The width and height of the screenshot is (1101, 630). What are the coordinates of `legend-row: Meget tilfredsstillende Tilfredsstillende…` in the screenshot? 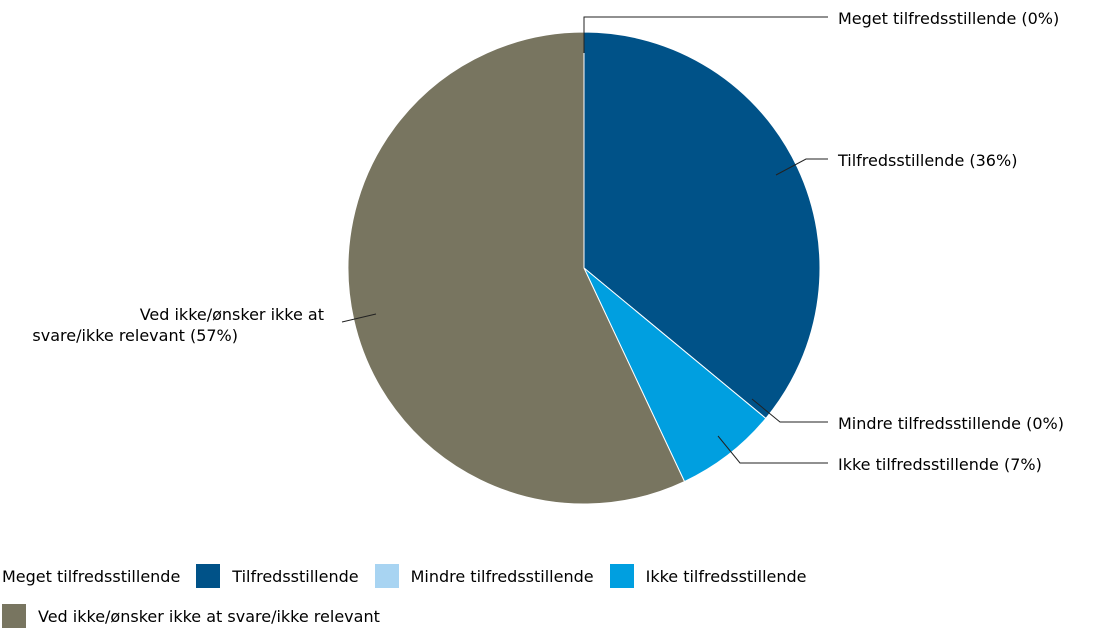 It's located at (550, 576).